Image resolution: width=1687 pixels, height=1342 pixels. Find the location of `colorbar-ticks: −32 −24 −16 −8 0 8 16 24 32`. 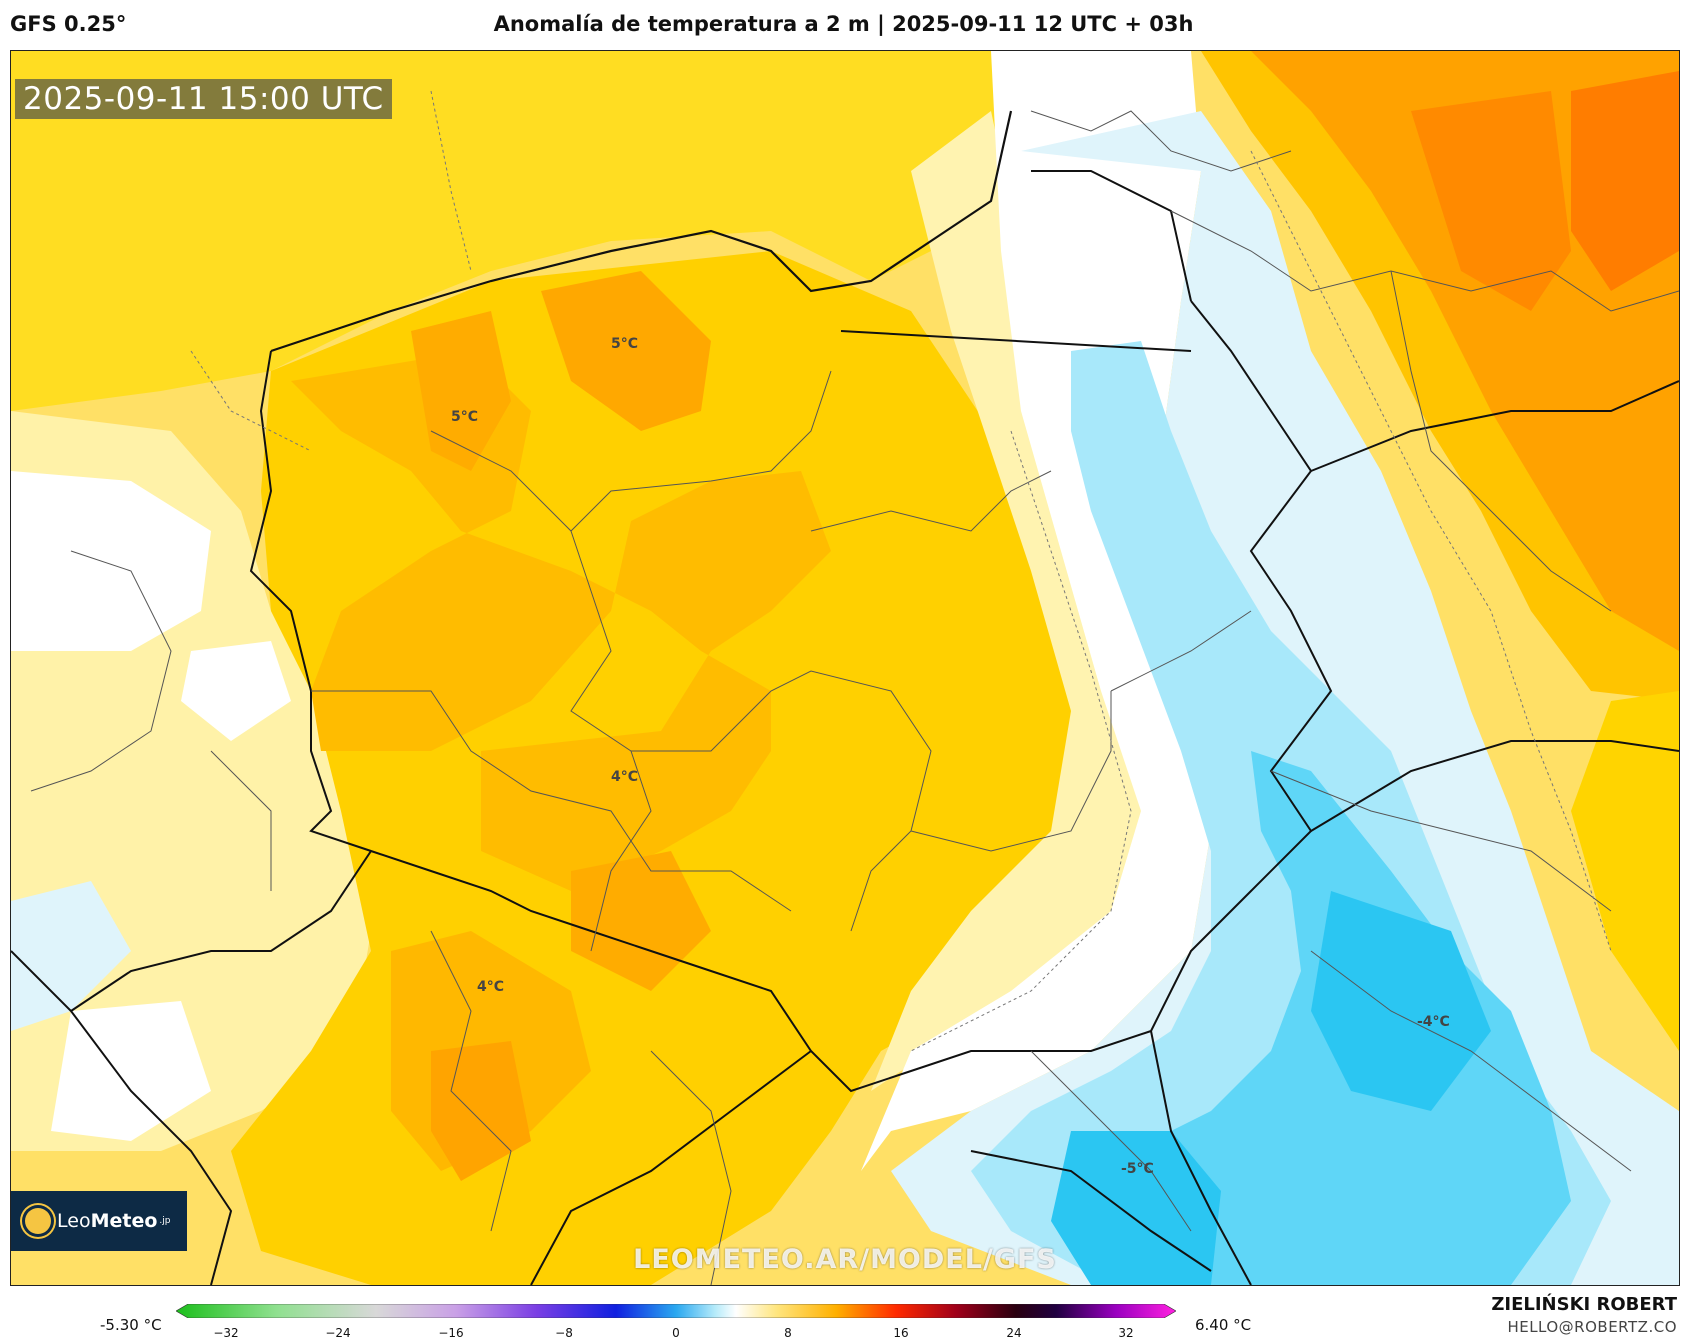

colorbar-ticks: −32 −24 −16 −8 0 8 16 24 32 is located at coordinates (676, 1334).